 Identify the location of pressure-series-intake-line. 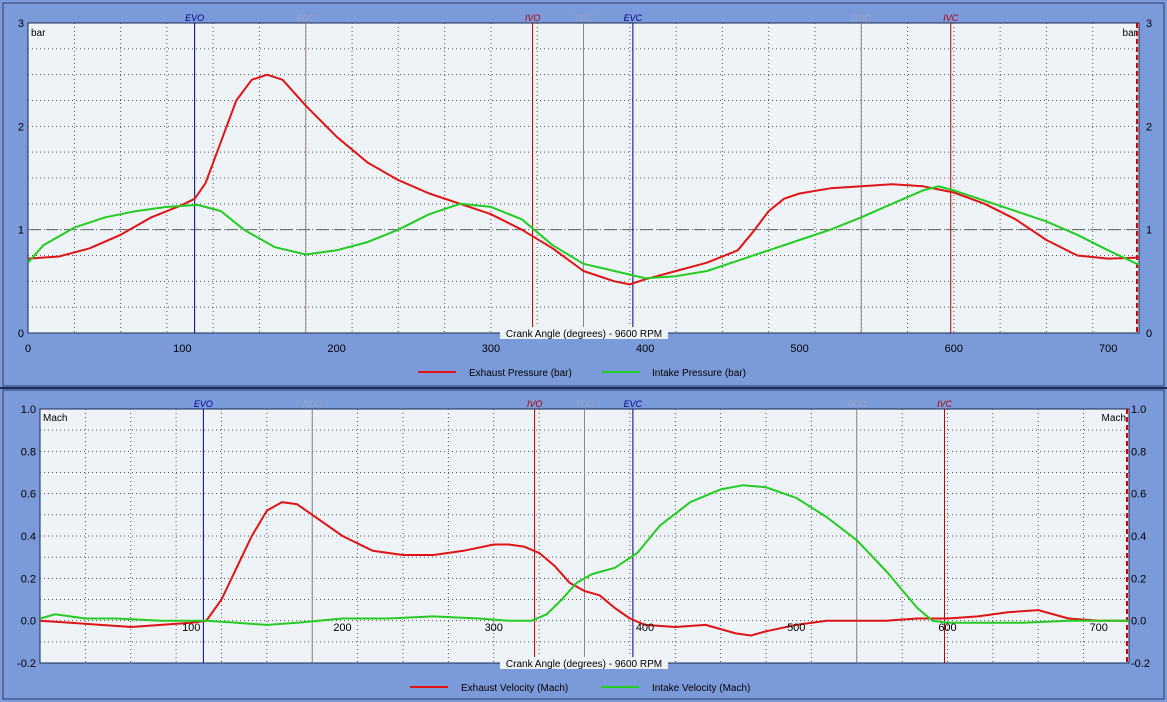
(583, 232).